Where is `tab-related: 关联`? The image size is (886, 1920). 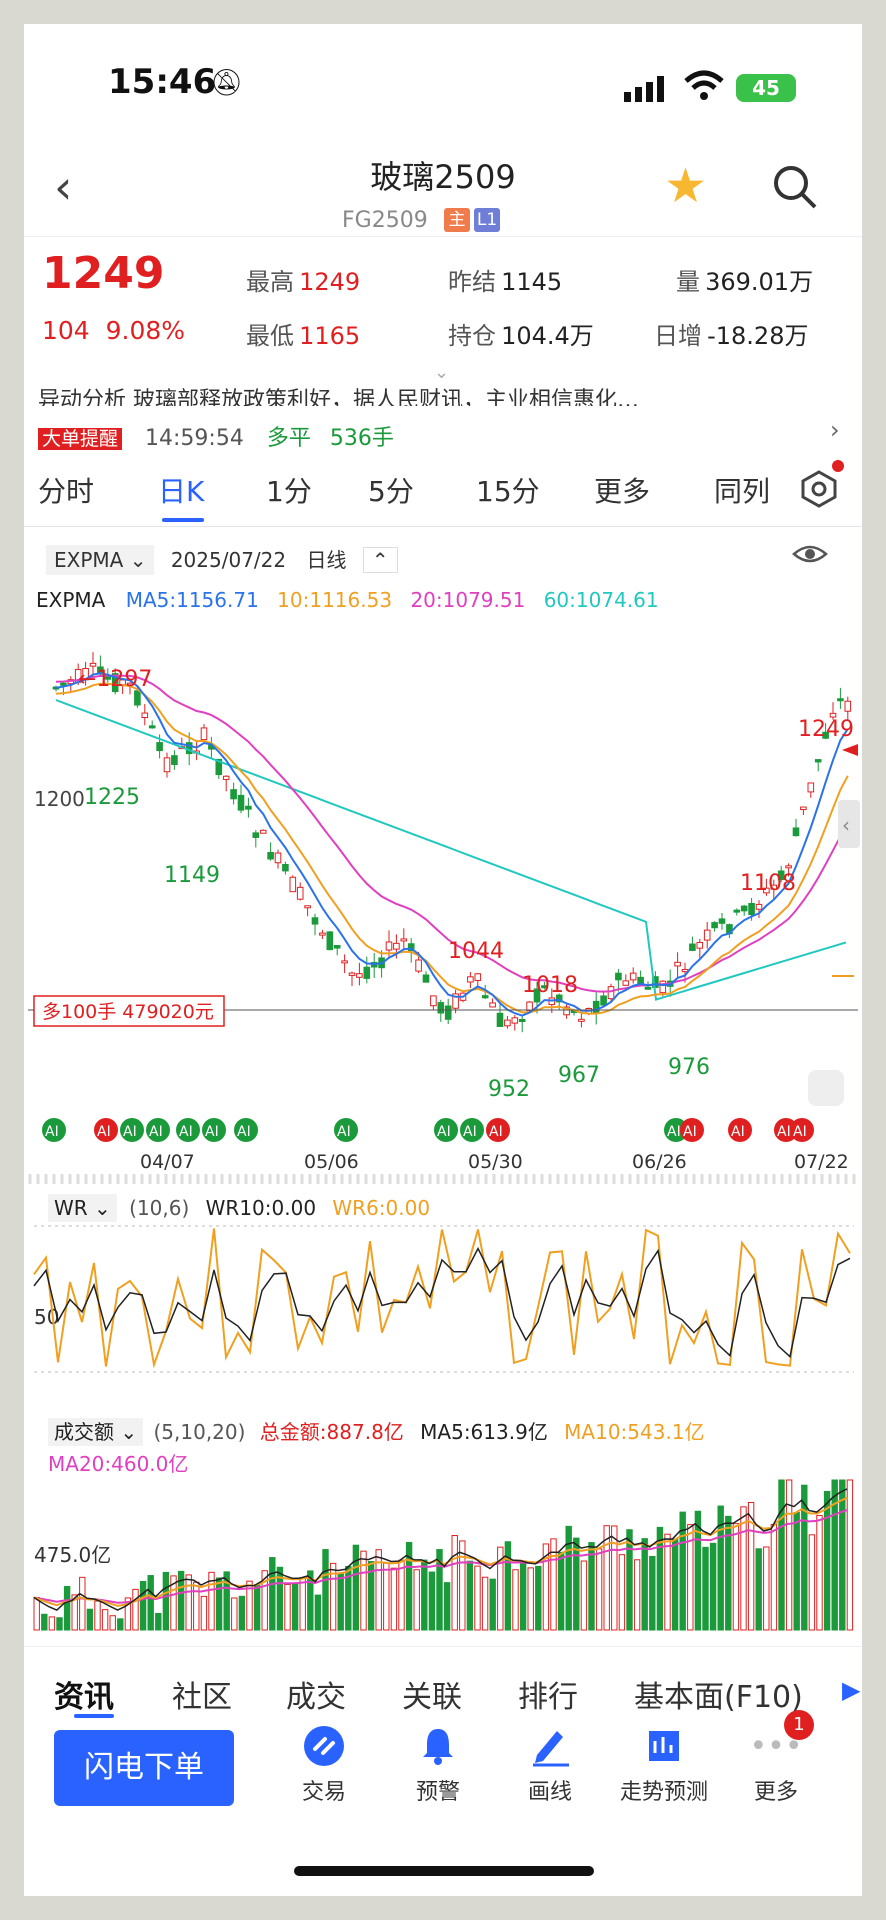
tab-related: 关联 is located at coordinates (432, 1697).